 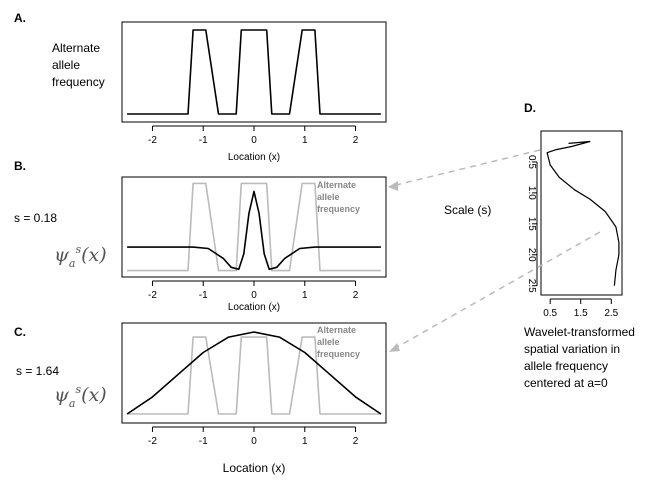 I want to click on panel-b-x-tick-label: -2, so click(x=152, y=295).